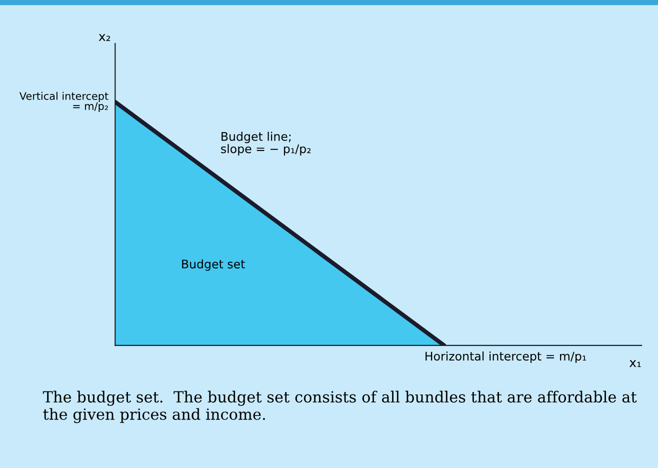  What do you see at coordinates (104, 37) in the screenshot?
I see `y-axis-title: x₂` at bounding box center [104, 37].